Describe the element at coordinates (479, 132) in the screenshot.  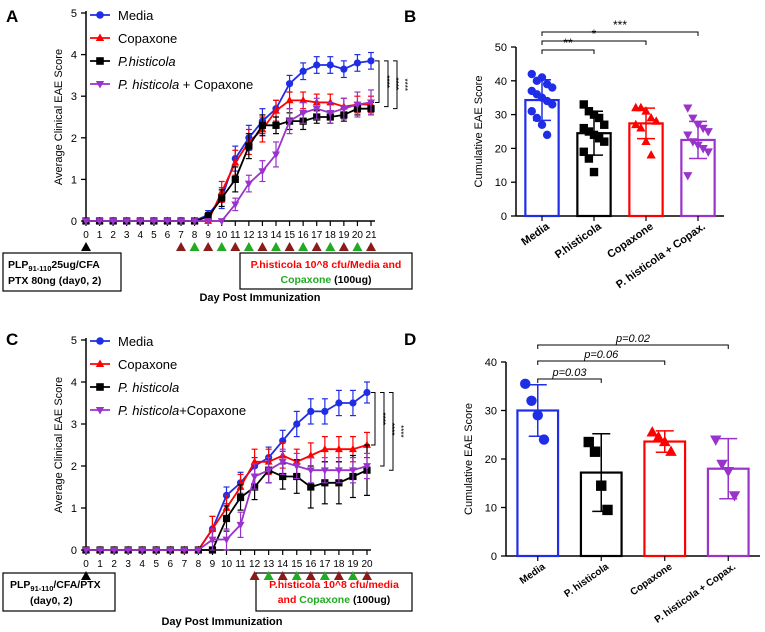
I see `y-axis-title: Cumulative EAE Score` at that location.